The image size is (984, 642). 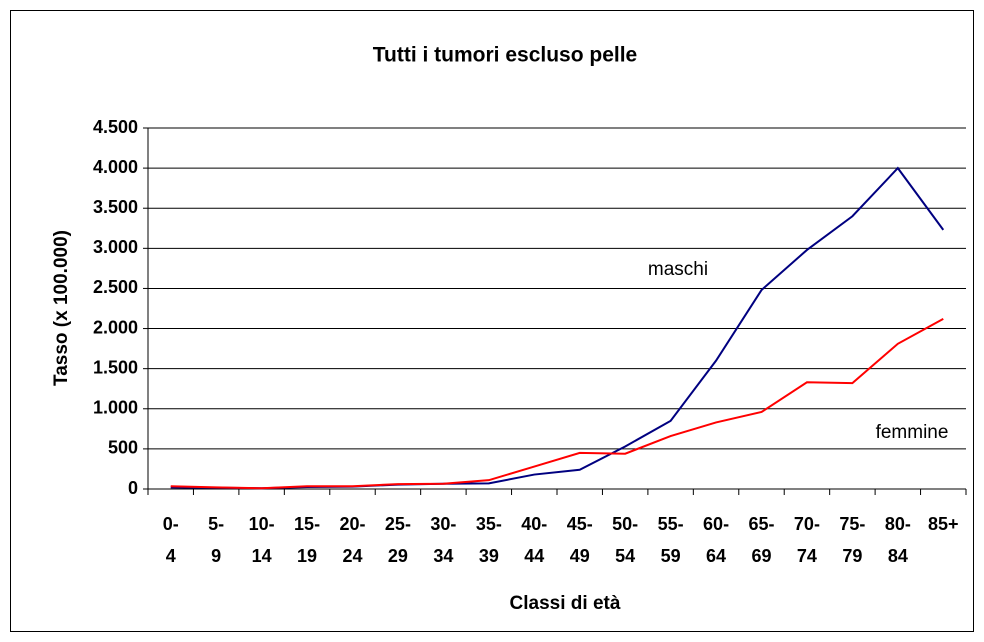 I want to click on y-tick-label: 3.500, so click(x=115, y=207).